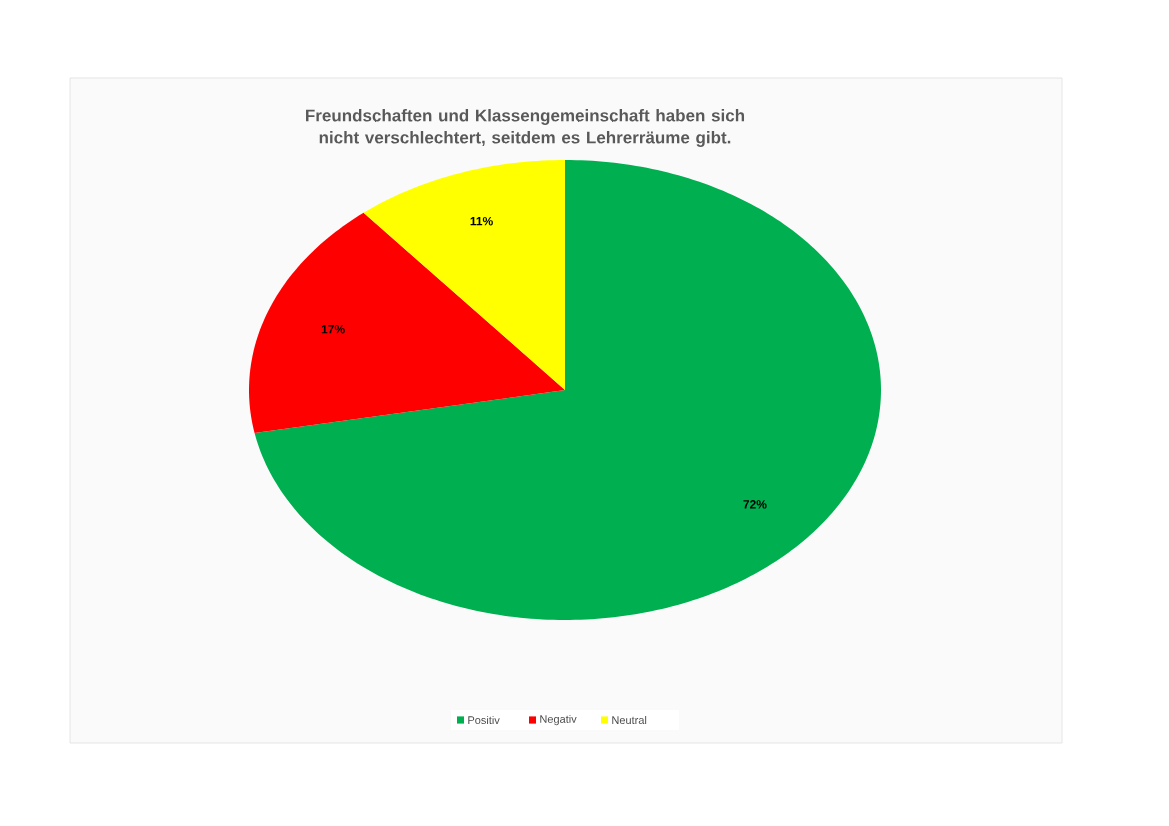 The width and height of the screenshot is (1169, 826). What do you see at coordinates (629, 720) in the screenshot?
I see `legend-label: Neutral` at bounding box center [629, 720].